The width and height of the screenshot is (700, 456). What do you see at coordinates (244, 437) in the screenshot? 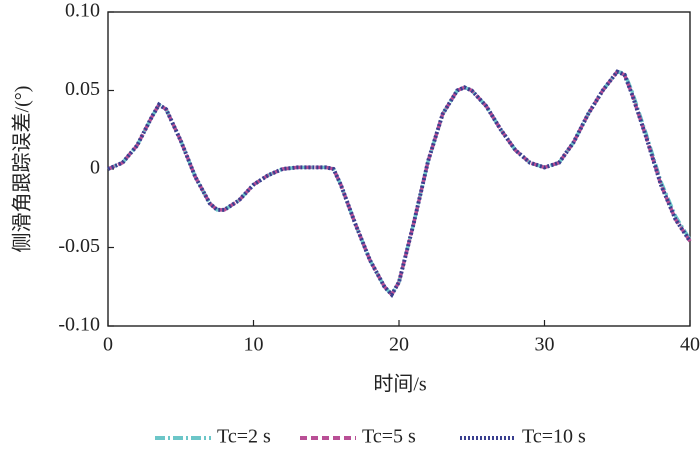
I see `legend-label: Tc=2 s` at bounding box center [244, 437].